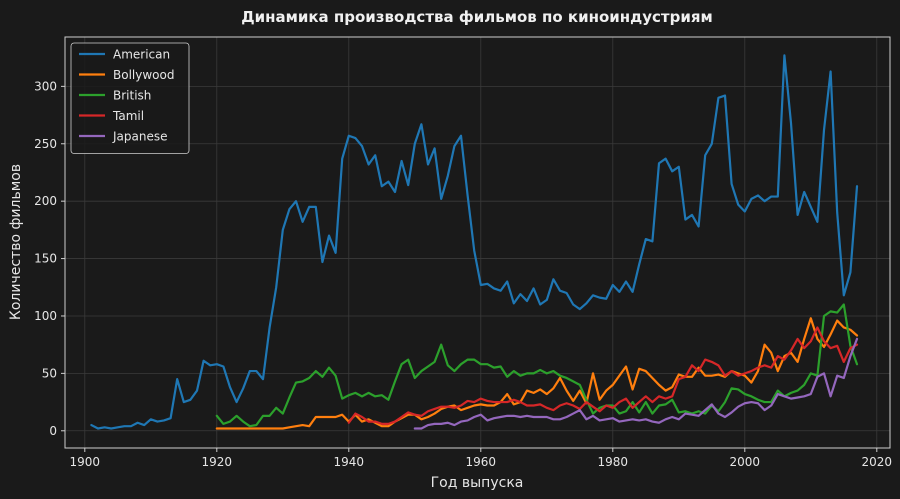 This screenshot has width=900, height=499. I want to click on y-tick-label: 150, so click(45, 259).